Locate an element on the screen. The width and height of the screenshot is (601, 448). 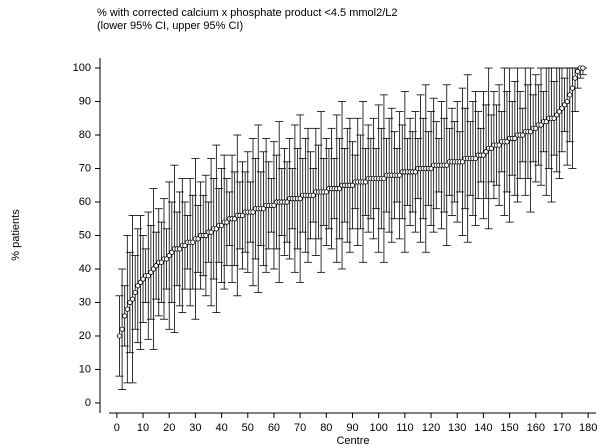
y-tick-label: 60 is located at coordinates (85, 202).